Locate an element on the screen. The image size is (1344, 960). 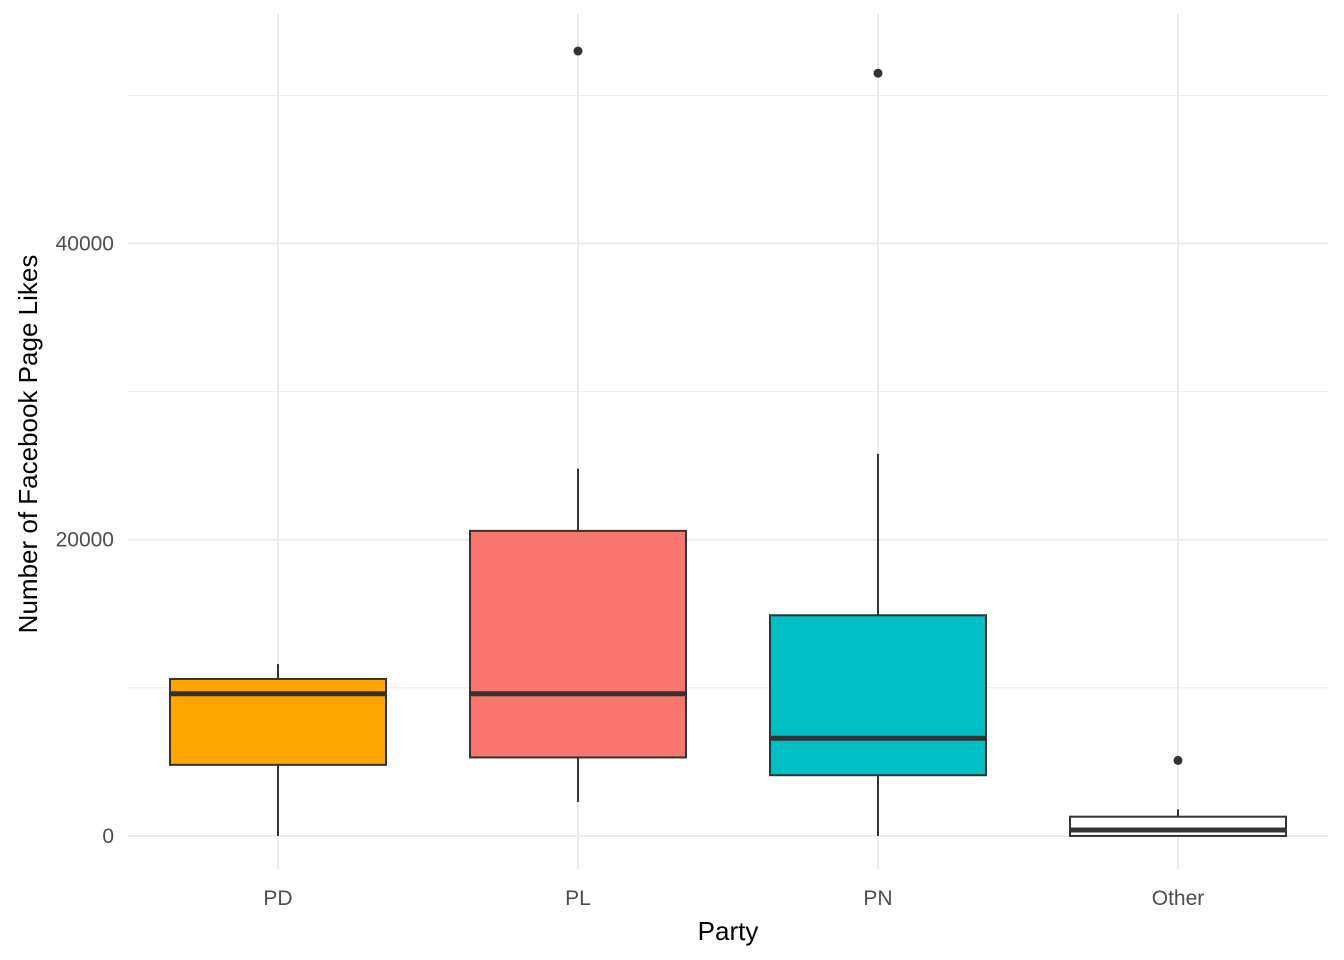
x-axis-title: Party is located at coordinates (728, 931).